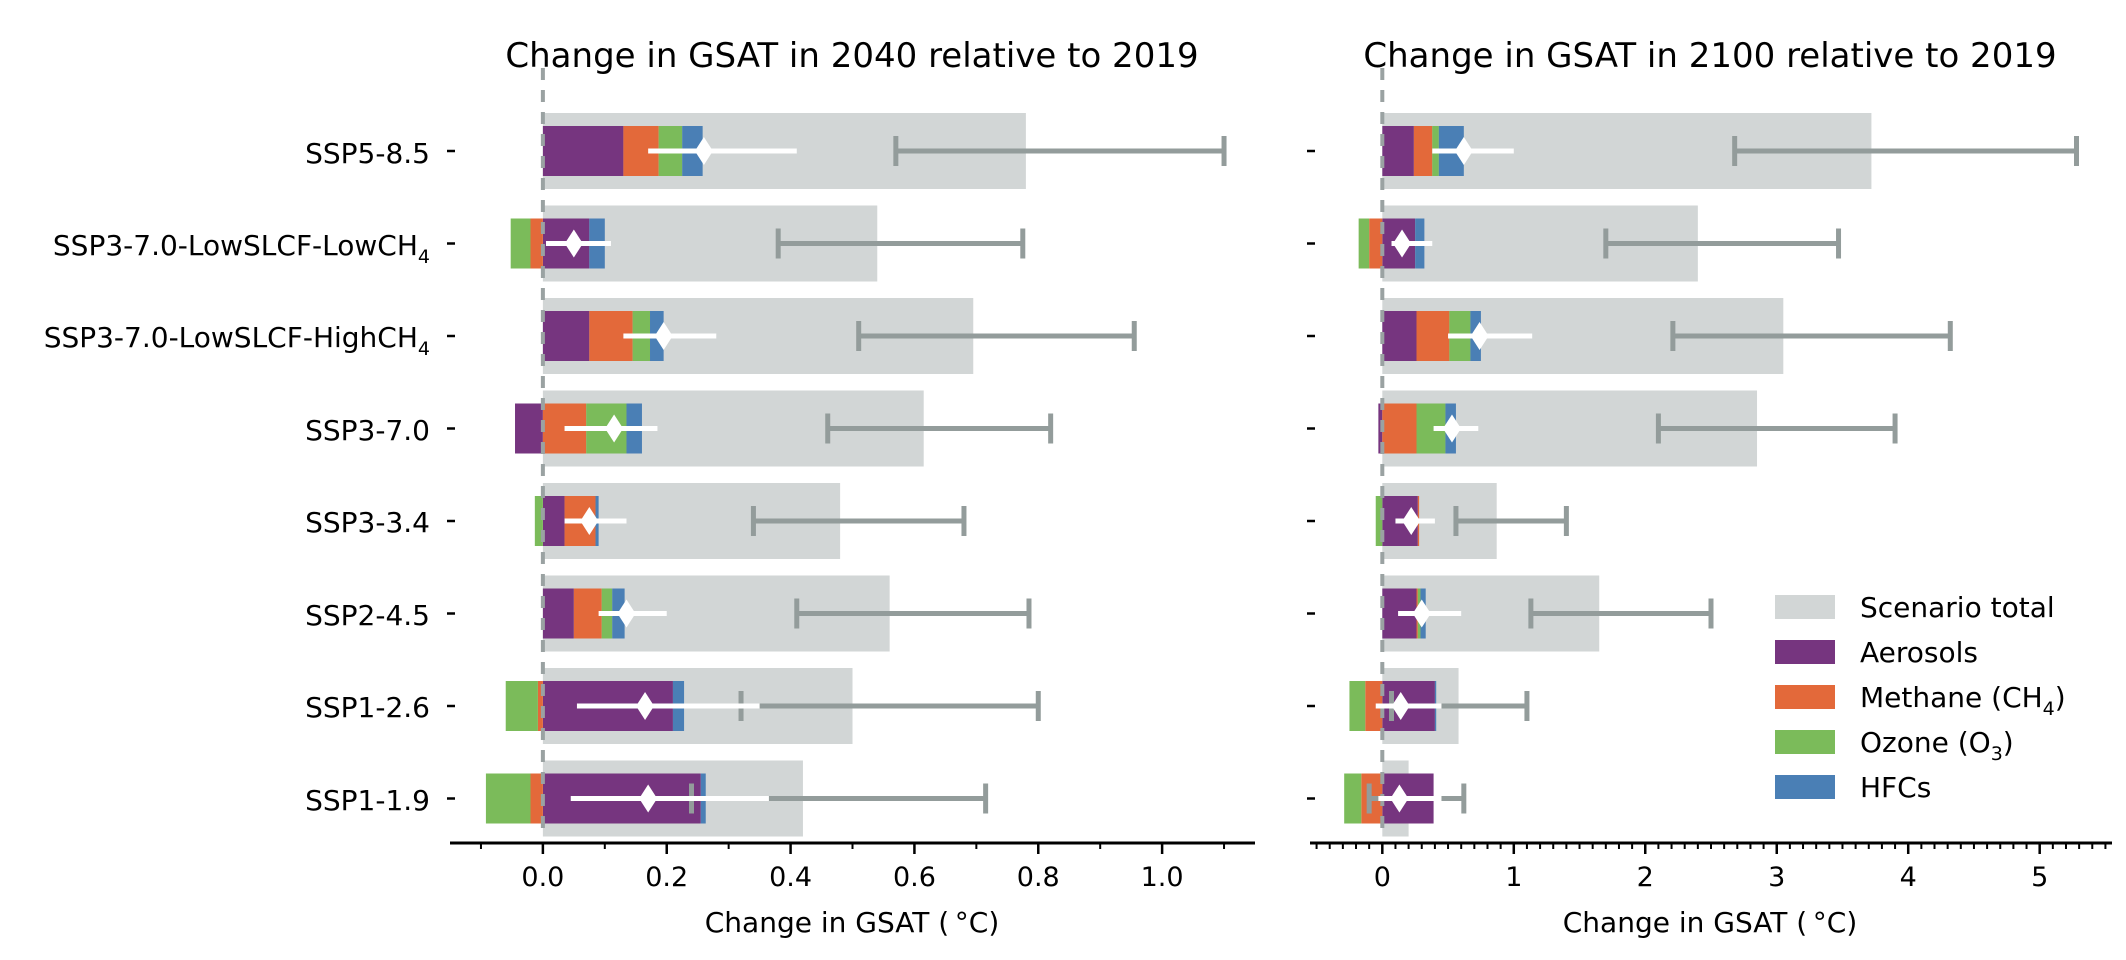 Image resolution: width=2126 pixels, height=960 pixels. What do you see at coordinates (1895, 787) in the screenshot?
I see `legend-label-hfcs: HFCs` at bounding box center [1895, 787].